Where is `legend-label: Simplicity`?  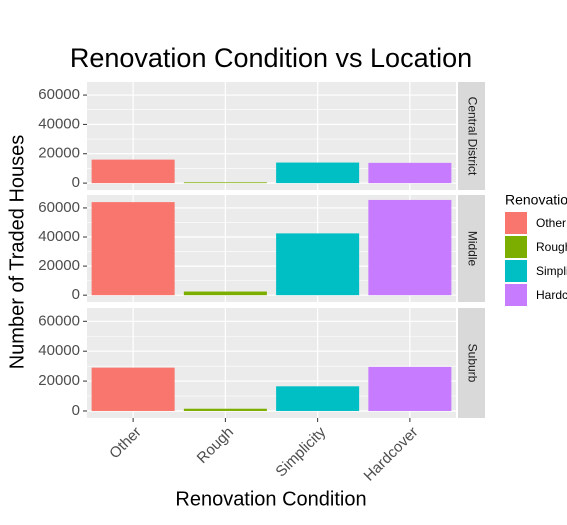
legend-label: Simplicity is located at coordinates (551, 271).